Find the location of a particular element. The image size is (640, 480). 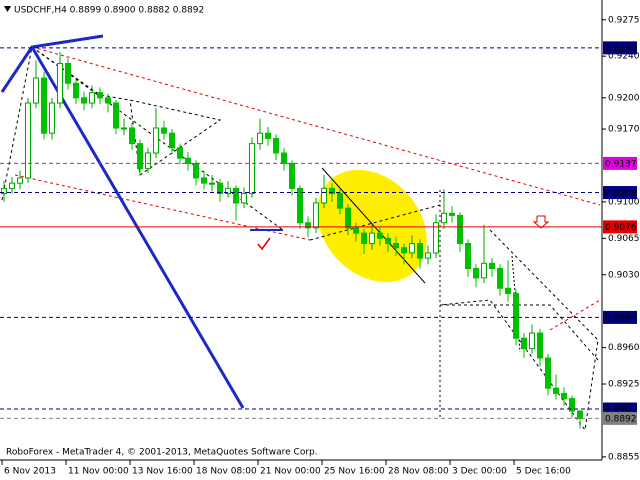

x-tick-label: 28 Nov 08:00 is located at coordinates (418, 472).